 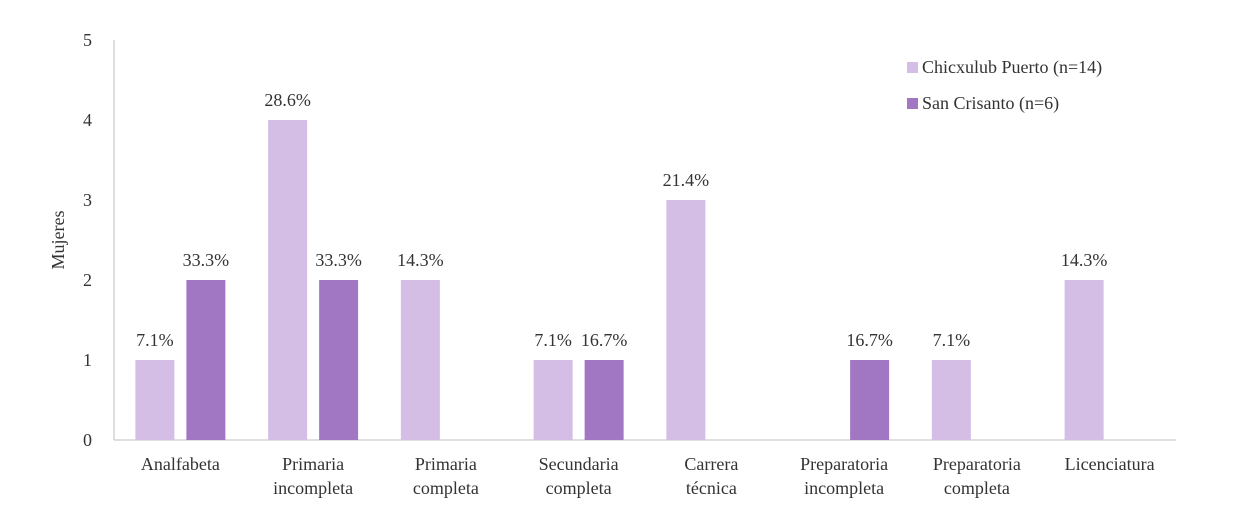 I want to click on bar-s0-c6, so click(x=951, y=400).